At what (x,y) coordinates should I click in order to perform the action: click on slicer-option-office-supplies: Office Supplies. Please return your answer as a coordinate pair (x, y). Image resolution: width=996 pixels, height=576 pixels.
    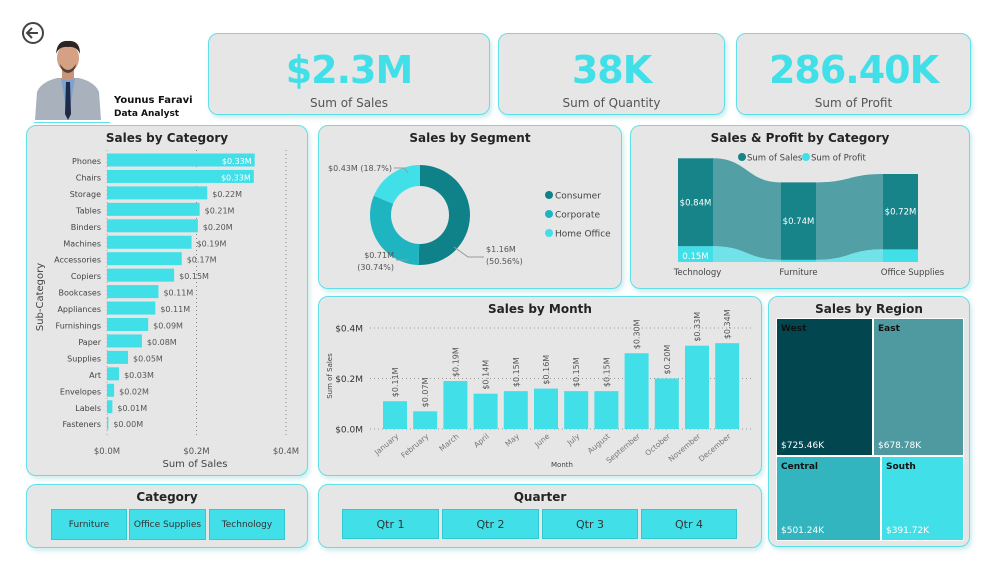
    Looking at the image, I should click on (167, 524).